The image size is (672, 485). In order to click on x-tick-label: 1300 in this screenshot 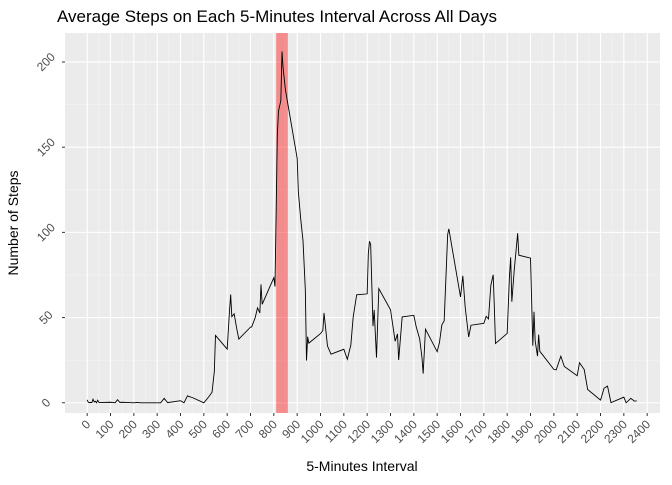, I will do `click(382, 431)`.